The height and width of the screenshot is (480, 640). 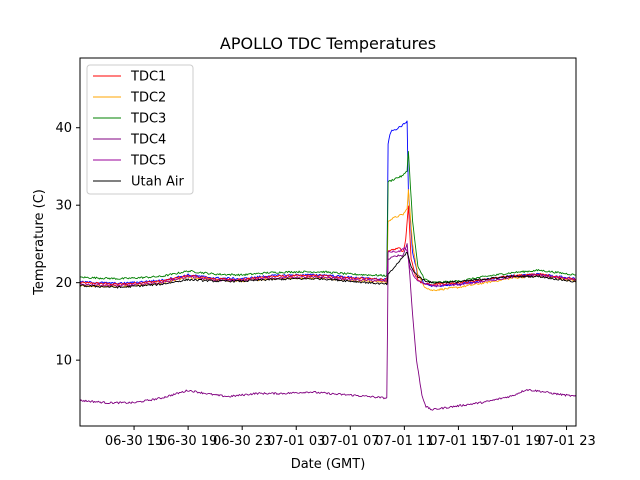 What do you see at coordinates (157, 182) in the screenshot?
I see `legend-label: Utah Air` at bounding box center [157, 182].